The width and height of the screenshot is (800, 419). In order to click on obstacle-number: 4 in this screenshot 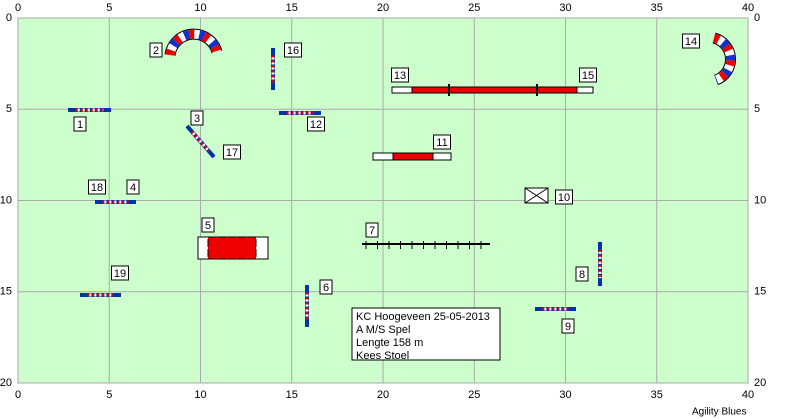, I will do `click(133, 188)`.